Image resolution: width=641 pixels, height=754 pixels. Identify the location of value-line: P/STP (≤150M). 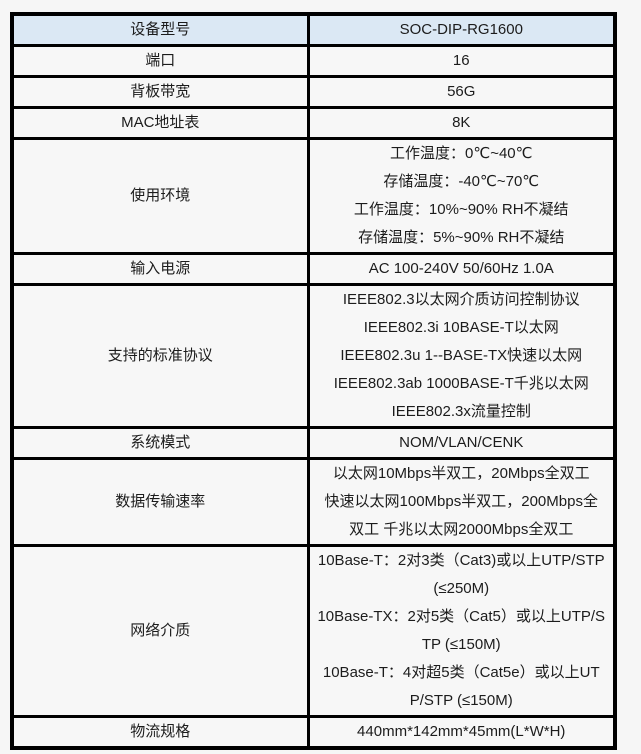
(461, 700).